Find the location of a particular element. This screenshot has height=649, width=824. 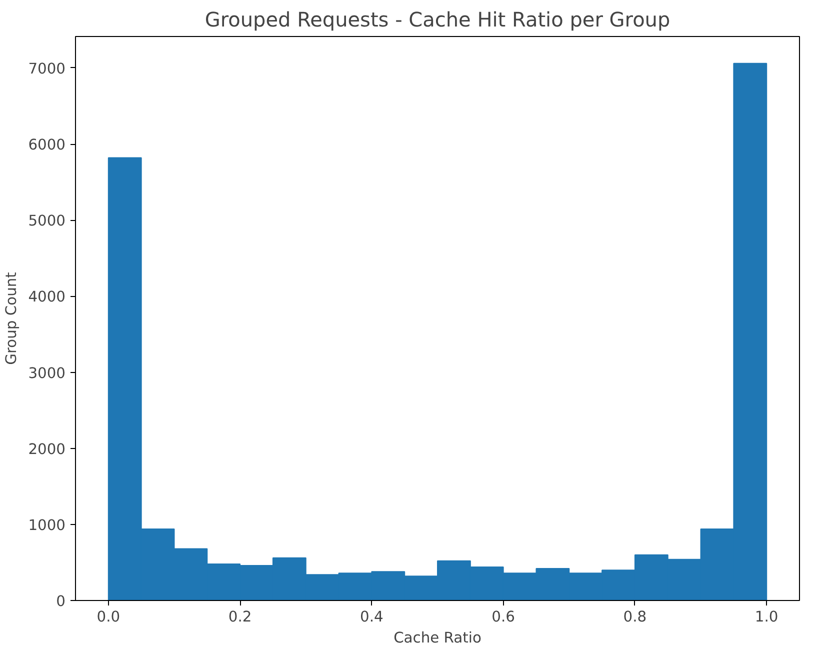

x-axis-title: Cache Ratio is located at coordinates (438, 638).